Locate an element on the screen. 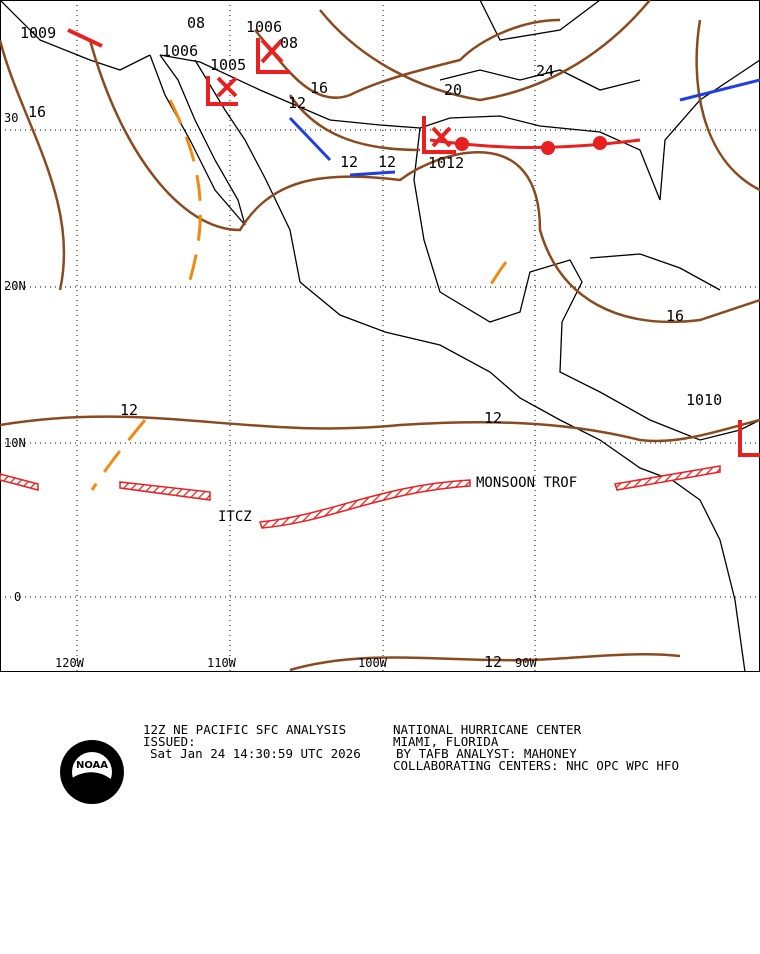 Image resolution: width=760 pixels, height=954 pixels. lat-label: 20N is located at coordinates (15, 286).